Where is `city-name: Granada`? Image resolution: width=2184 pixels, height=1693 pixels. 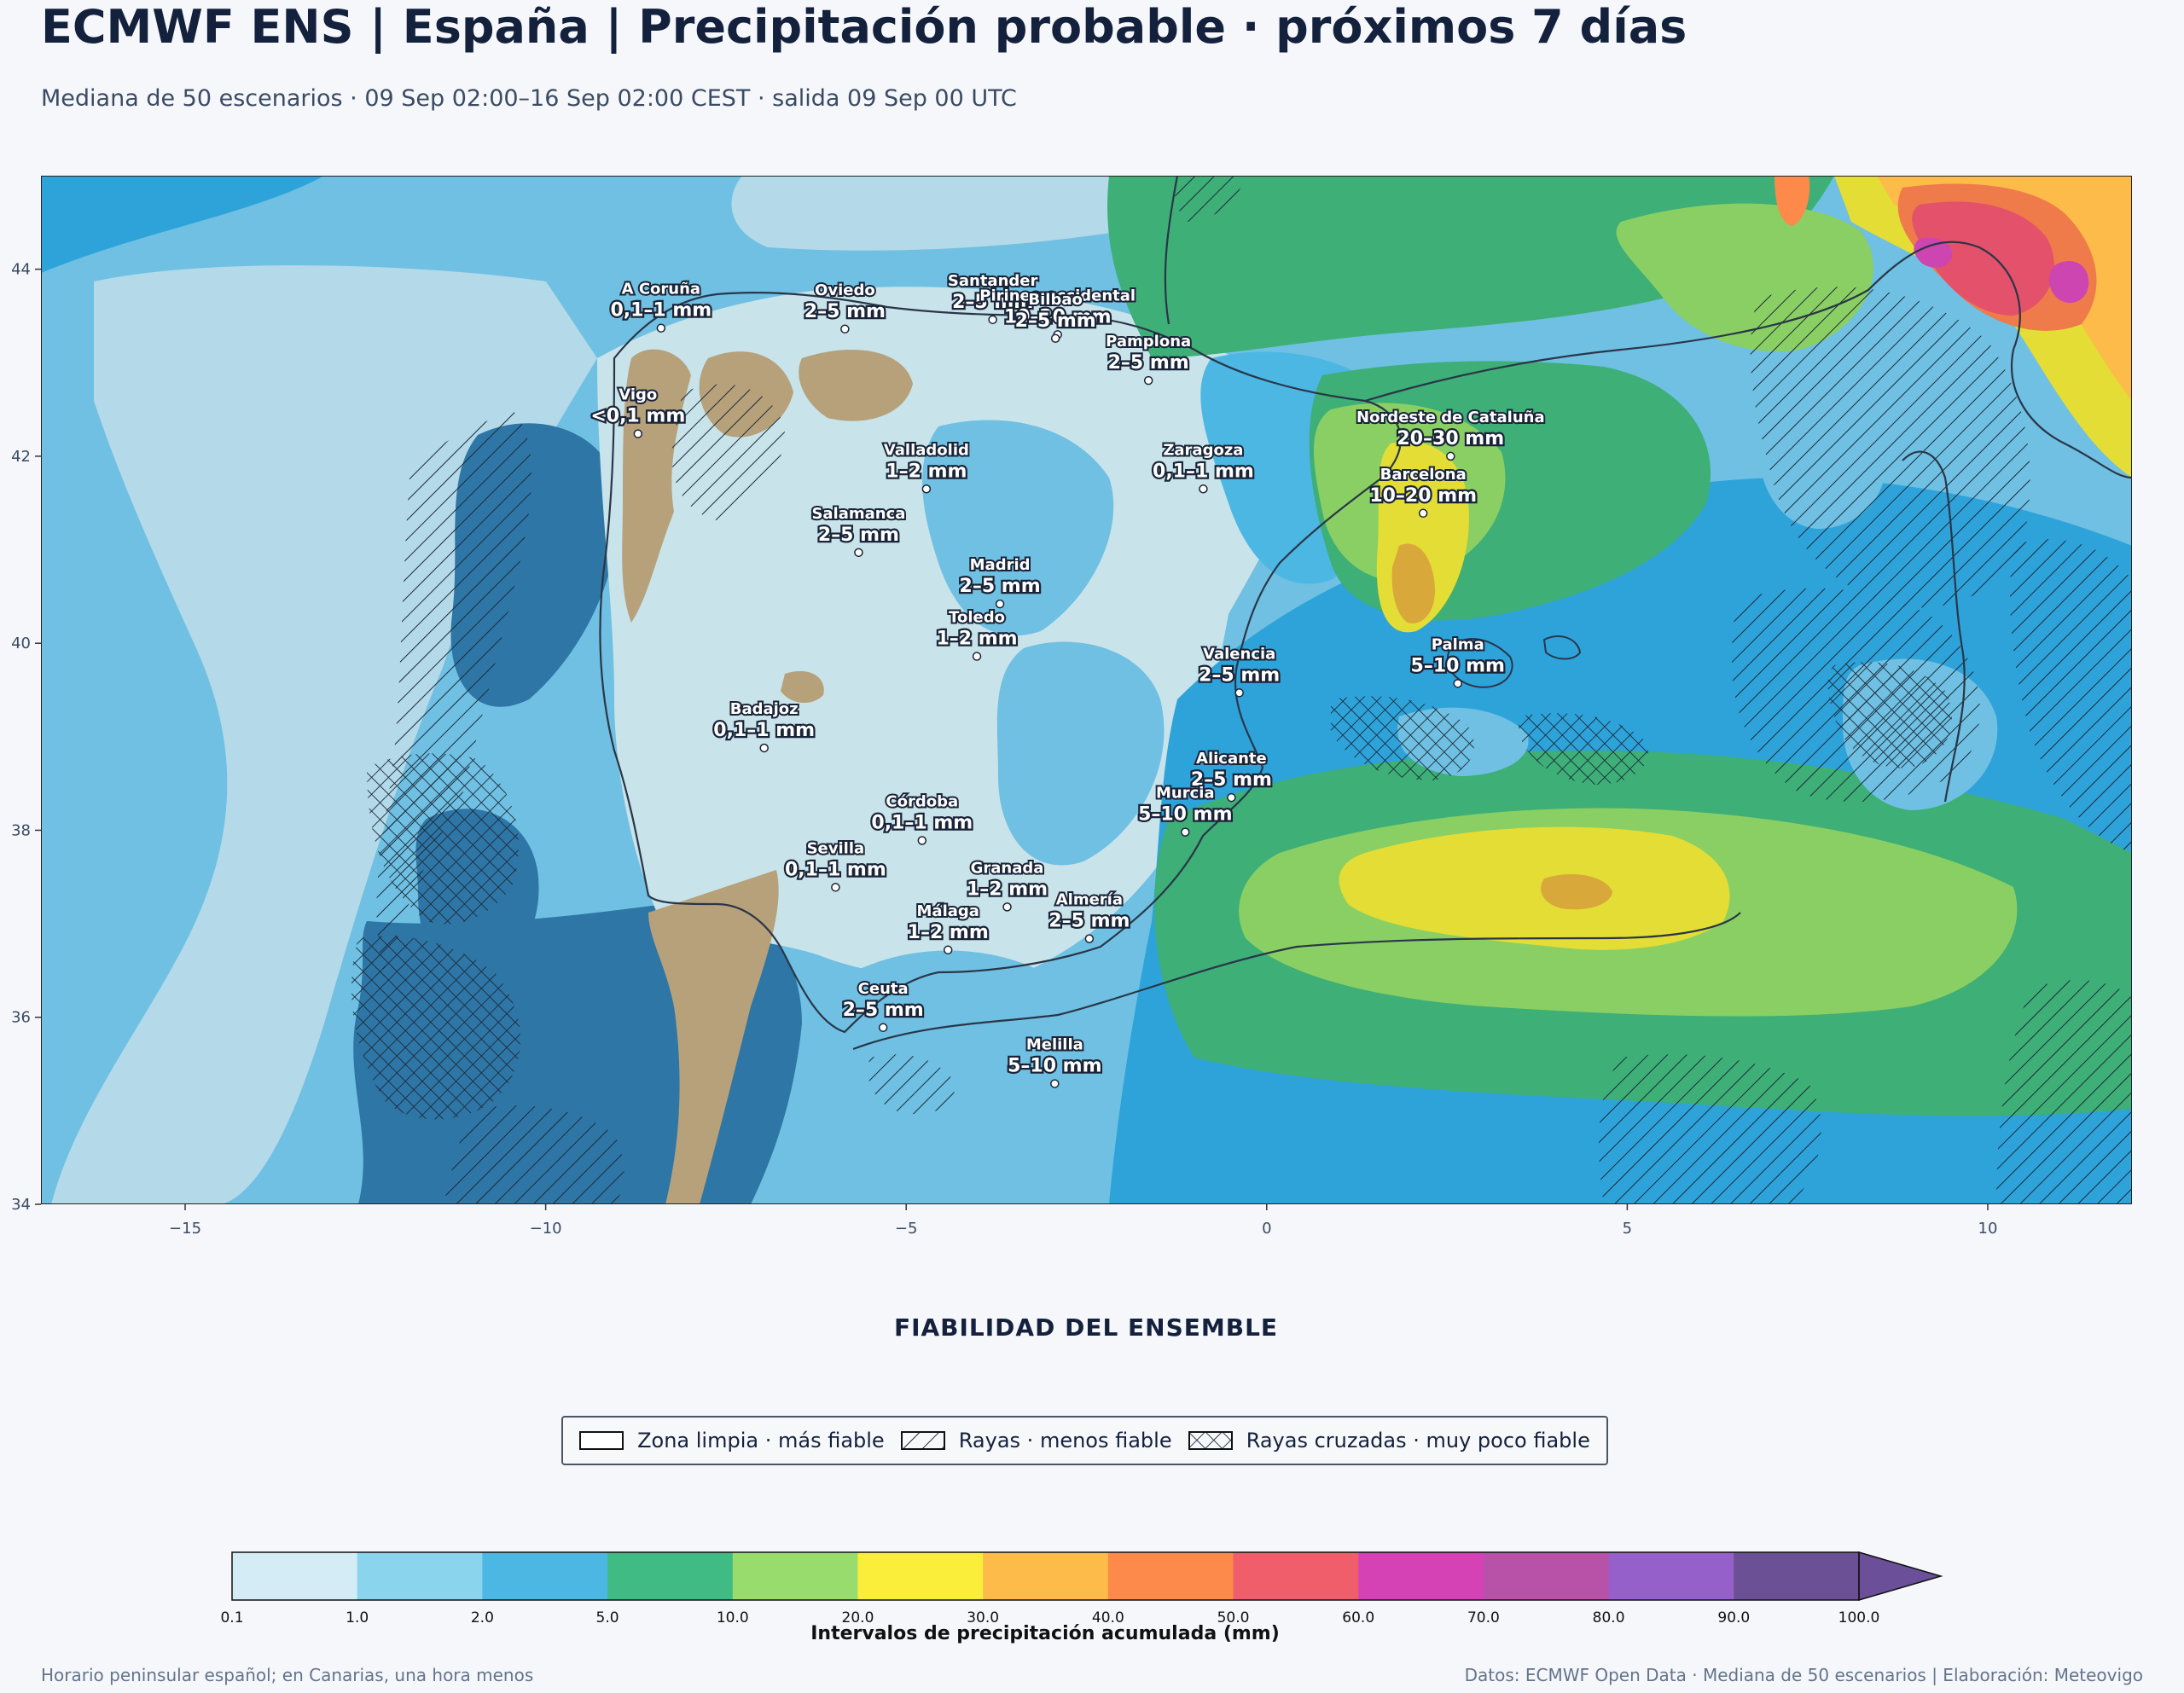 city-name: Granada is located at coordinates (1007, 868).